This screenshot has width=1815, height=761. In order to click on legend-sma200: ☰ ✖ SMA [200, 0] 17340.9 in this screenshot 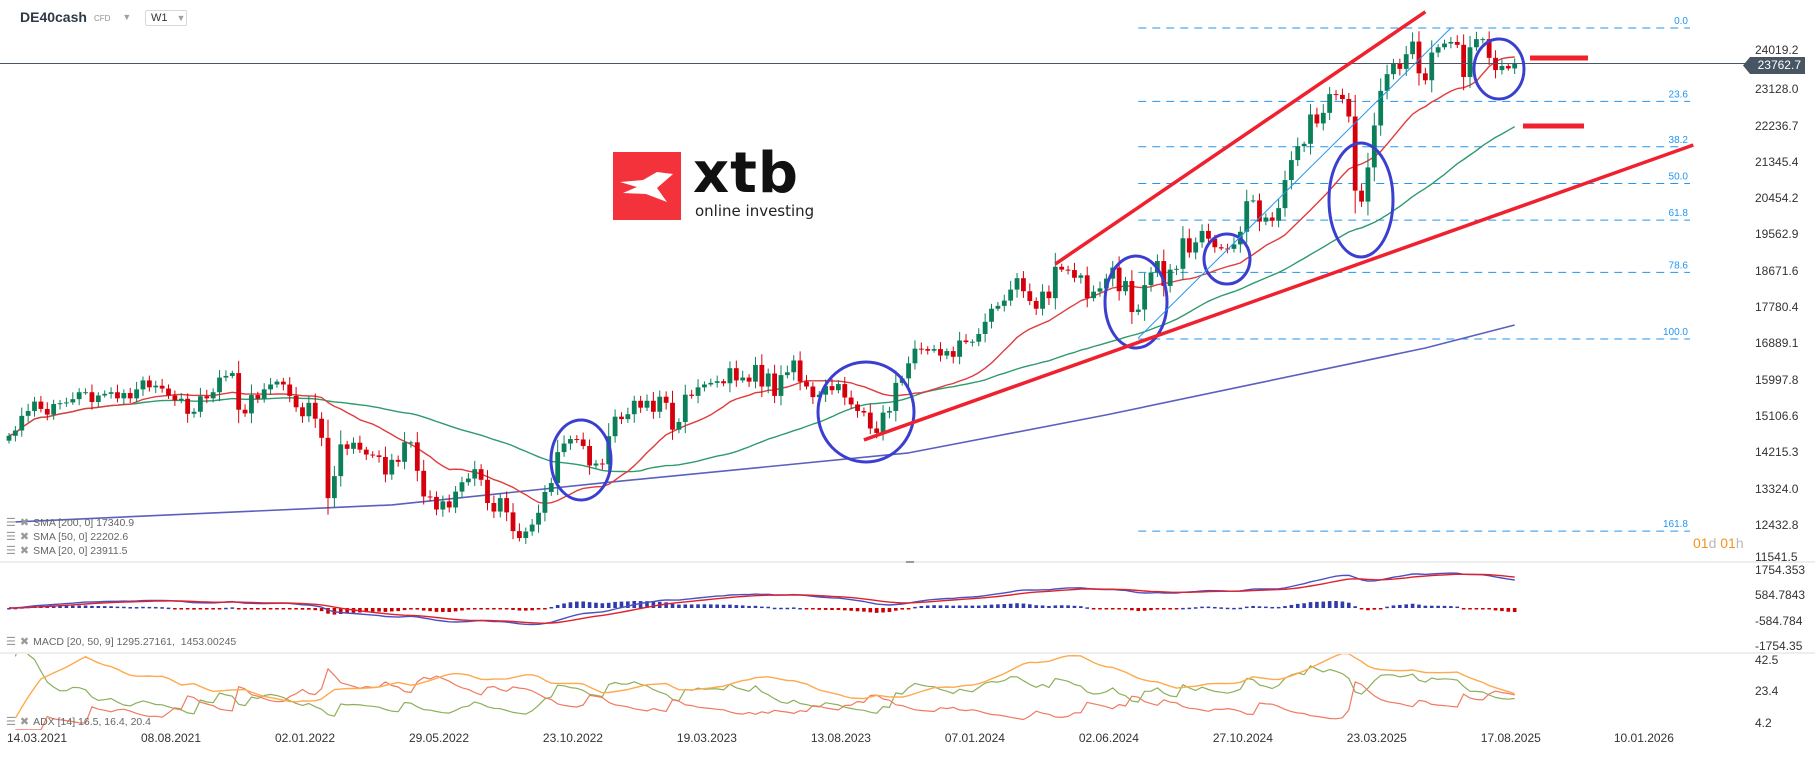, I will do `click(70, 523)`.